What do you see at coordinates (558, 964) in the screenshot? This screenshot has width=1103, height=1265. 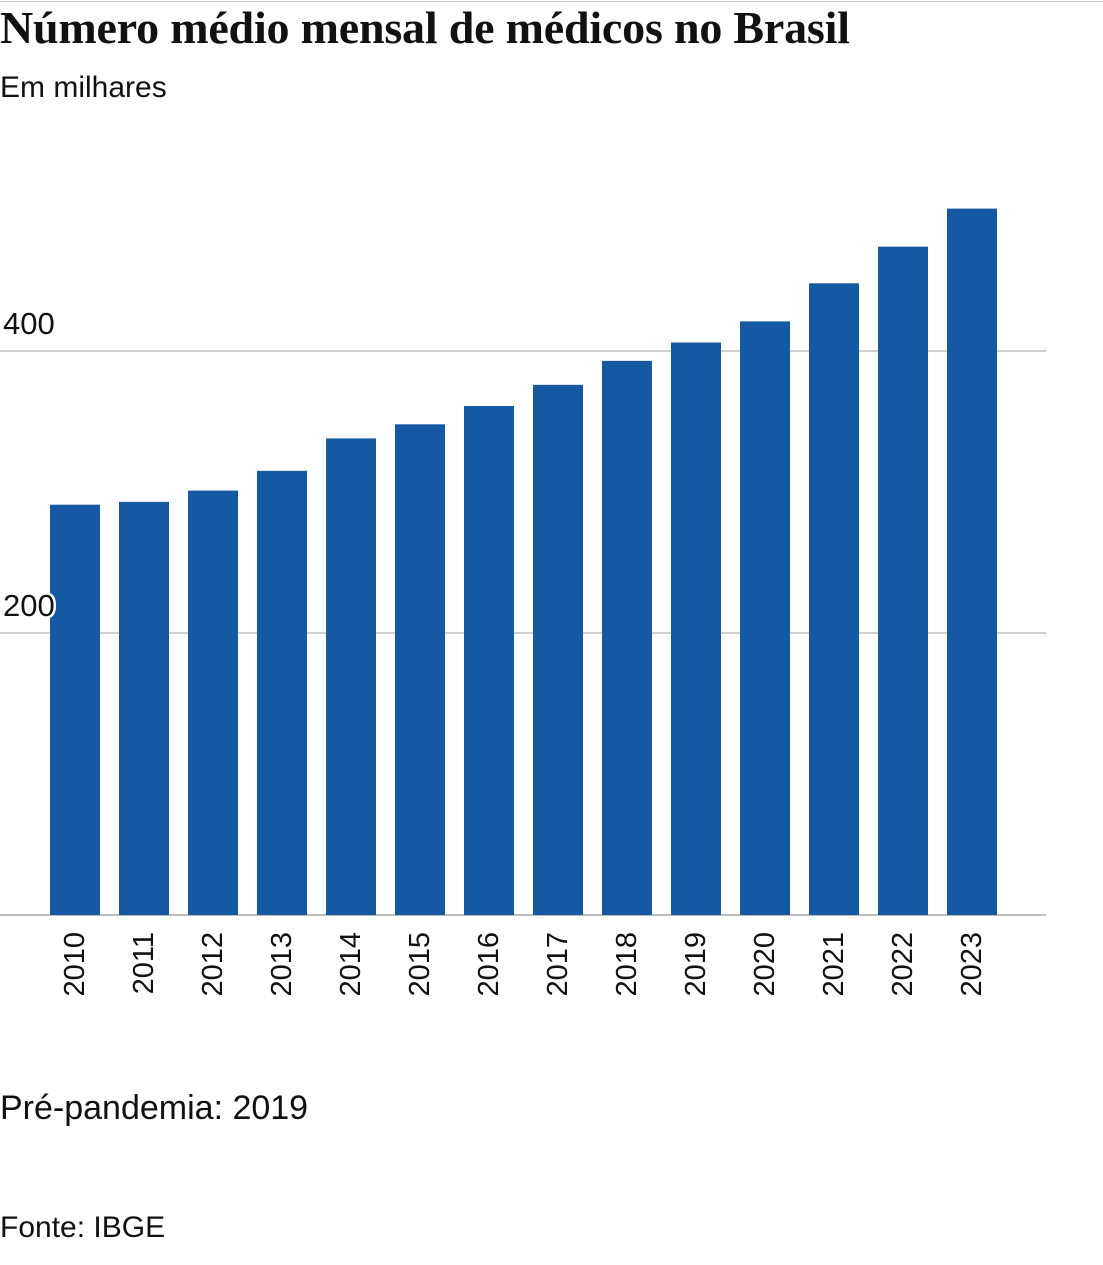 I see `x-tick-label-2017: 2017` at bounding box center [558, 964].